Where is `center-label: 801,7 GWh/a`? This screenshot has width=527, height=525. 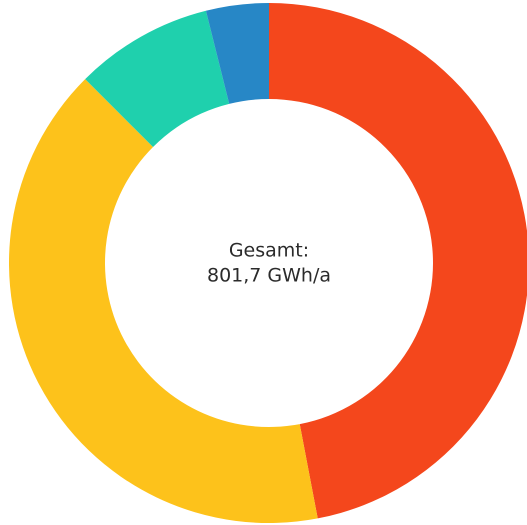
center-label: 801,7 GWh/a is located at coordinates (269, 276).